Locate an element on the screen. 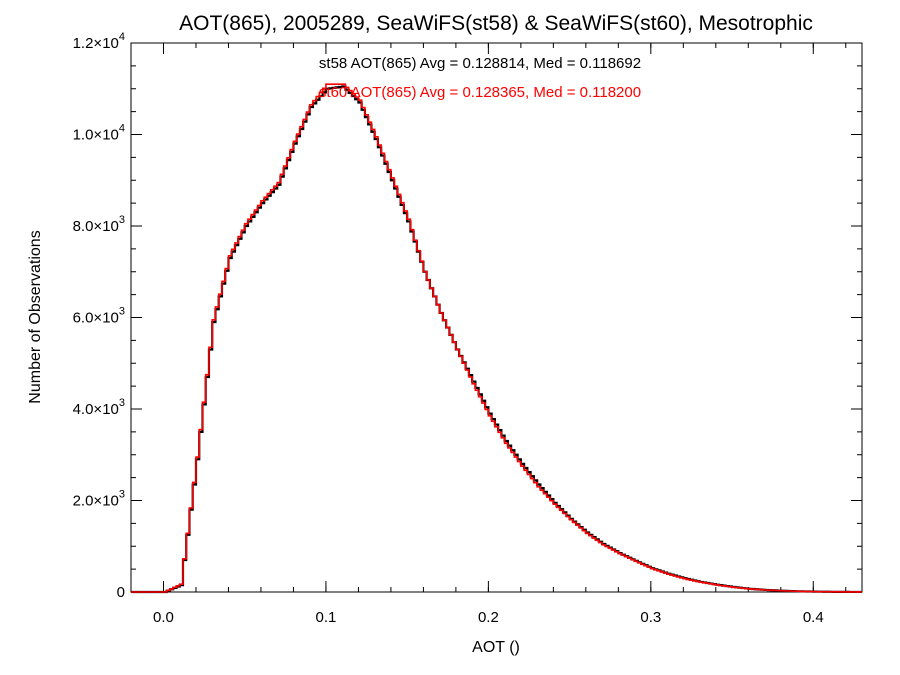 The height and width of the screenshot is (675, 900). x-tick-label: 0.2 is located at coordinates (488, 617).